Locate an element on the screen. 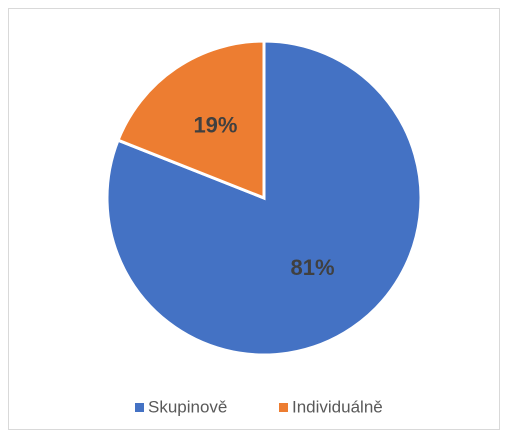 Image resolution: width=509 pixels, height=439 pixels. legend-label: Individuálně is located at coordinates (337, 406).